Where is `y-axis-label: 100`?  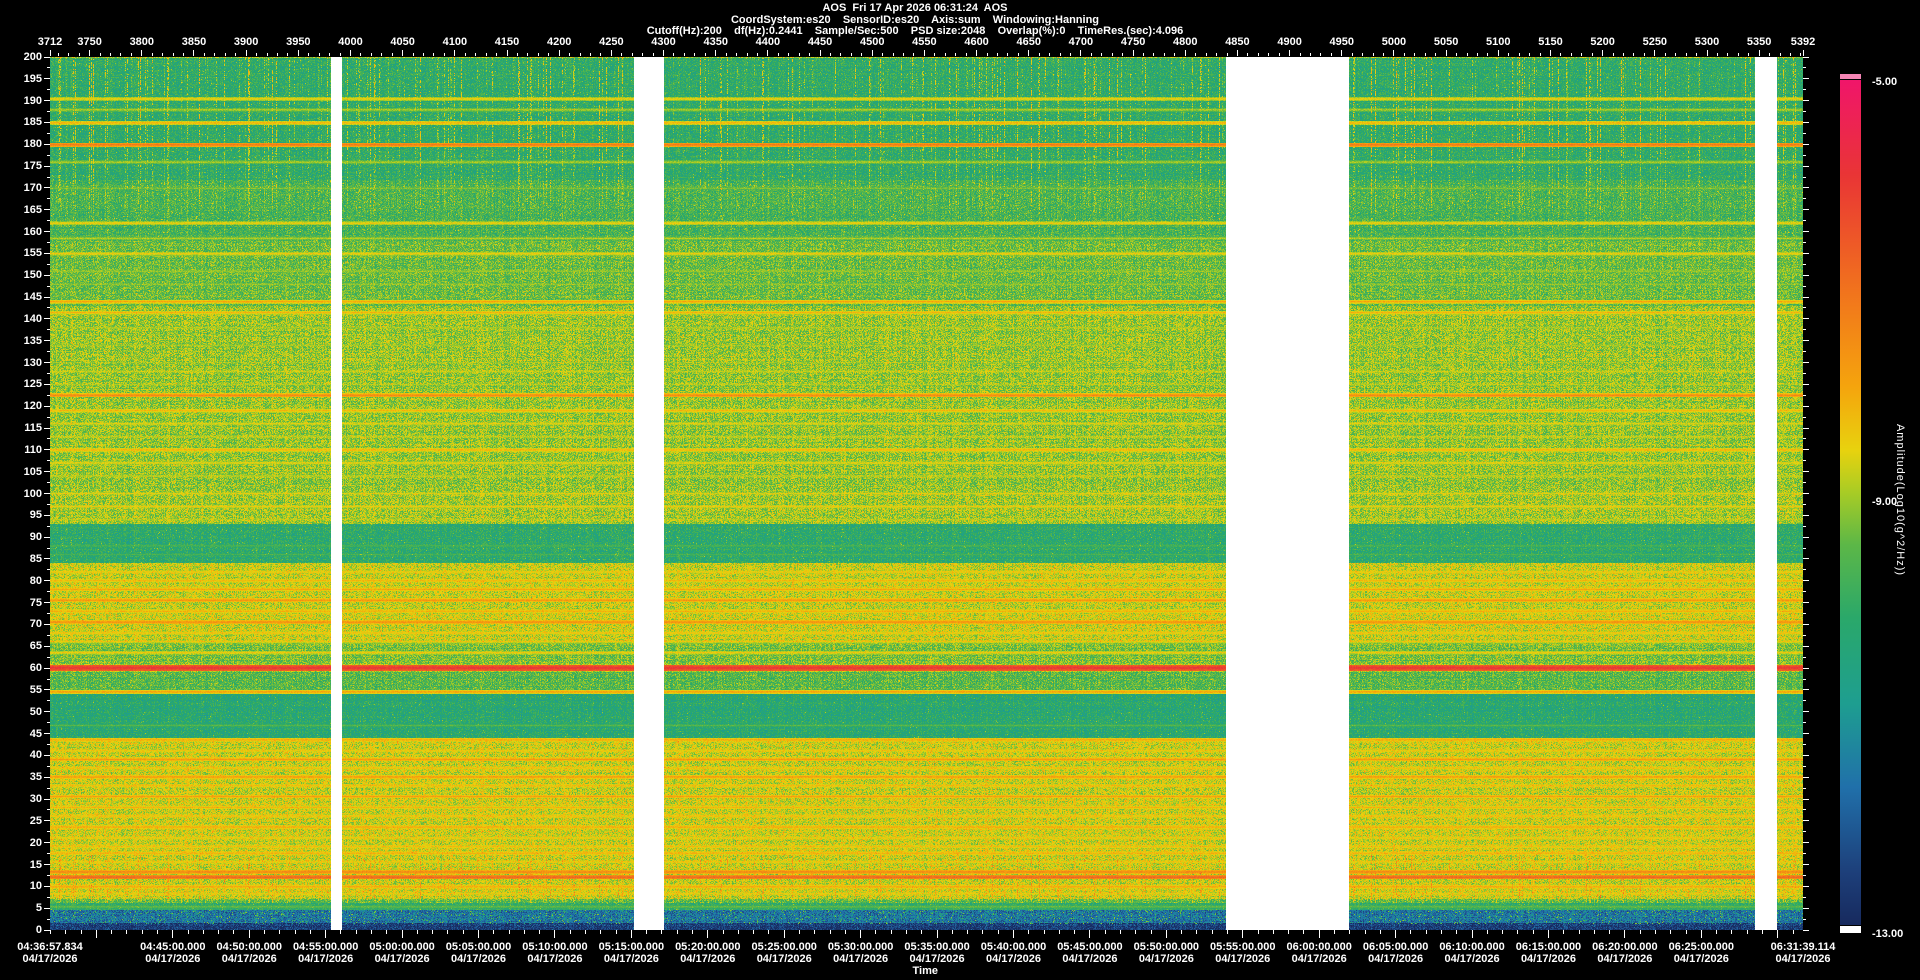
y-axis-label: 100 is located at coordinates (32, 493).